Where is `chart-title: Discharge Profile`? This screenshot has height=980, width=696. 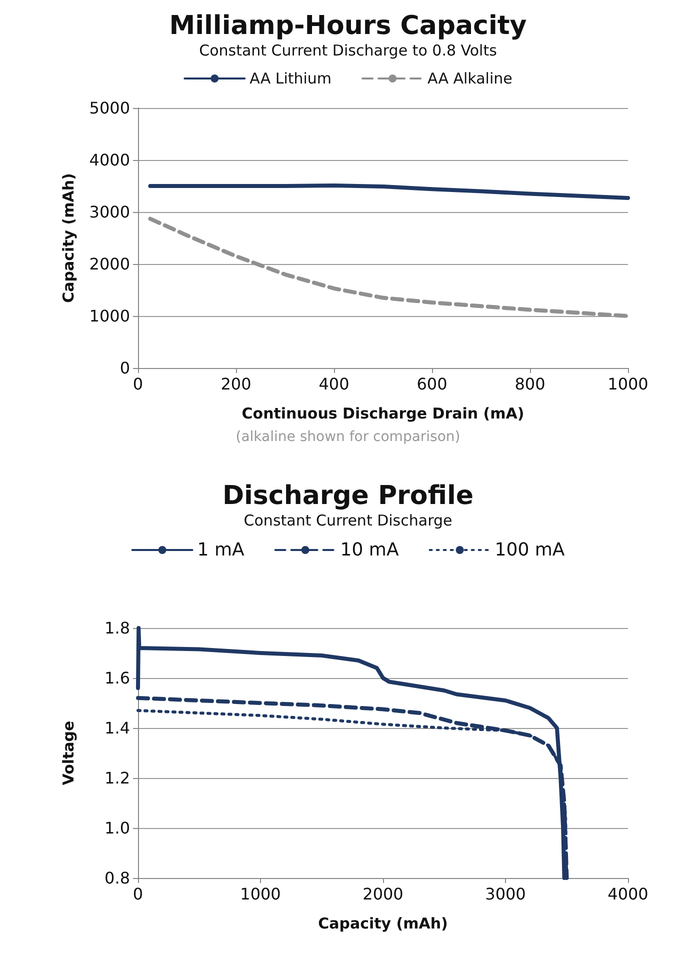 chart-title: Discharge Profile is located at coordinates (348, 496).